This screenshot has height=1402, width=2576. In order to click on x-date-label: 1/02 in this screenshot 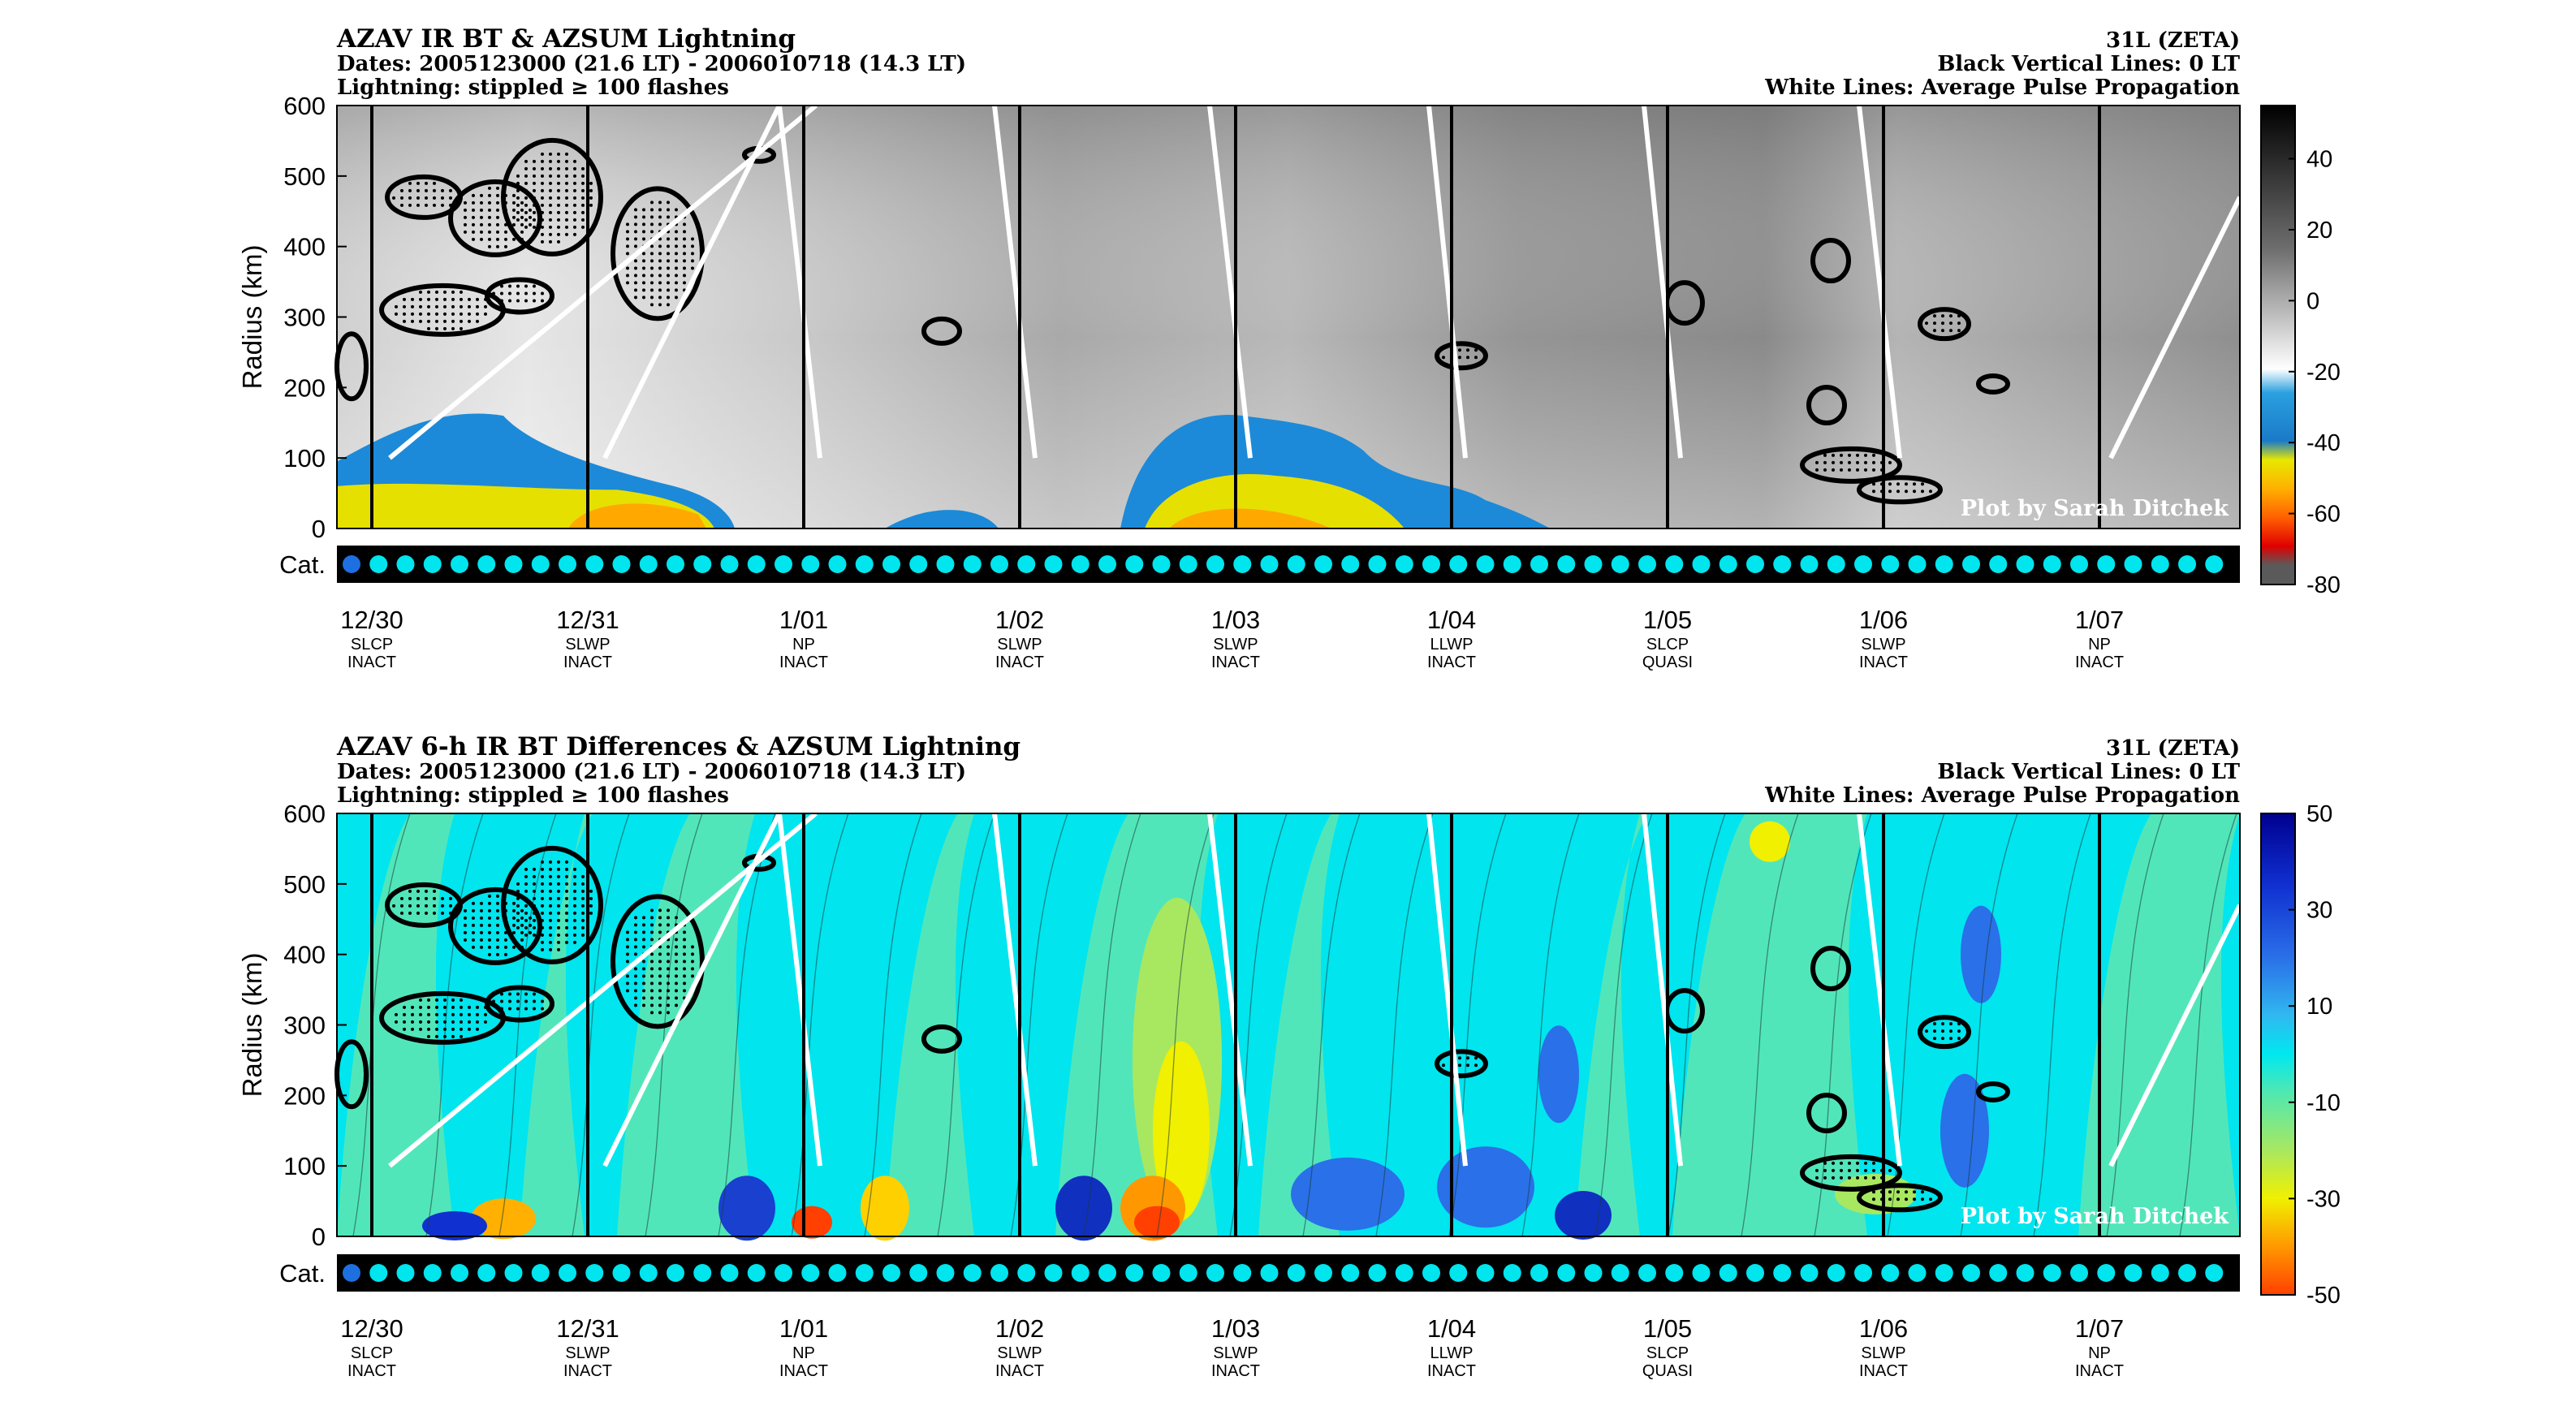, I will do `click(1019, 1328)`.